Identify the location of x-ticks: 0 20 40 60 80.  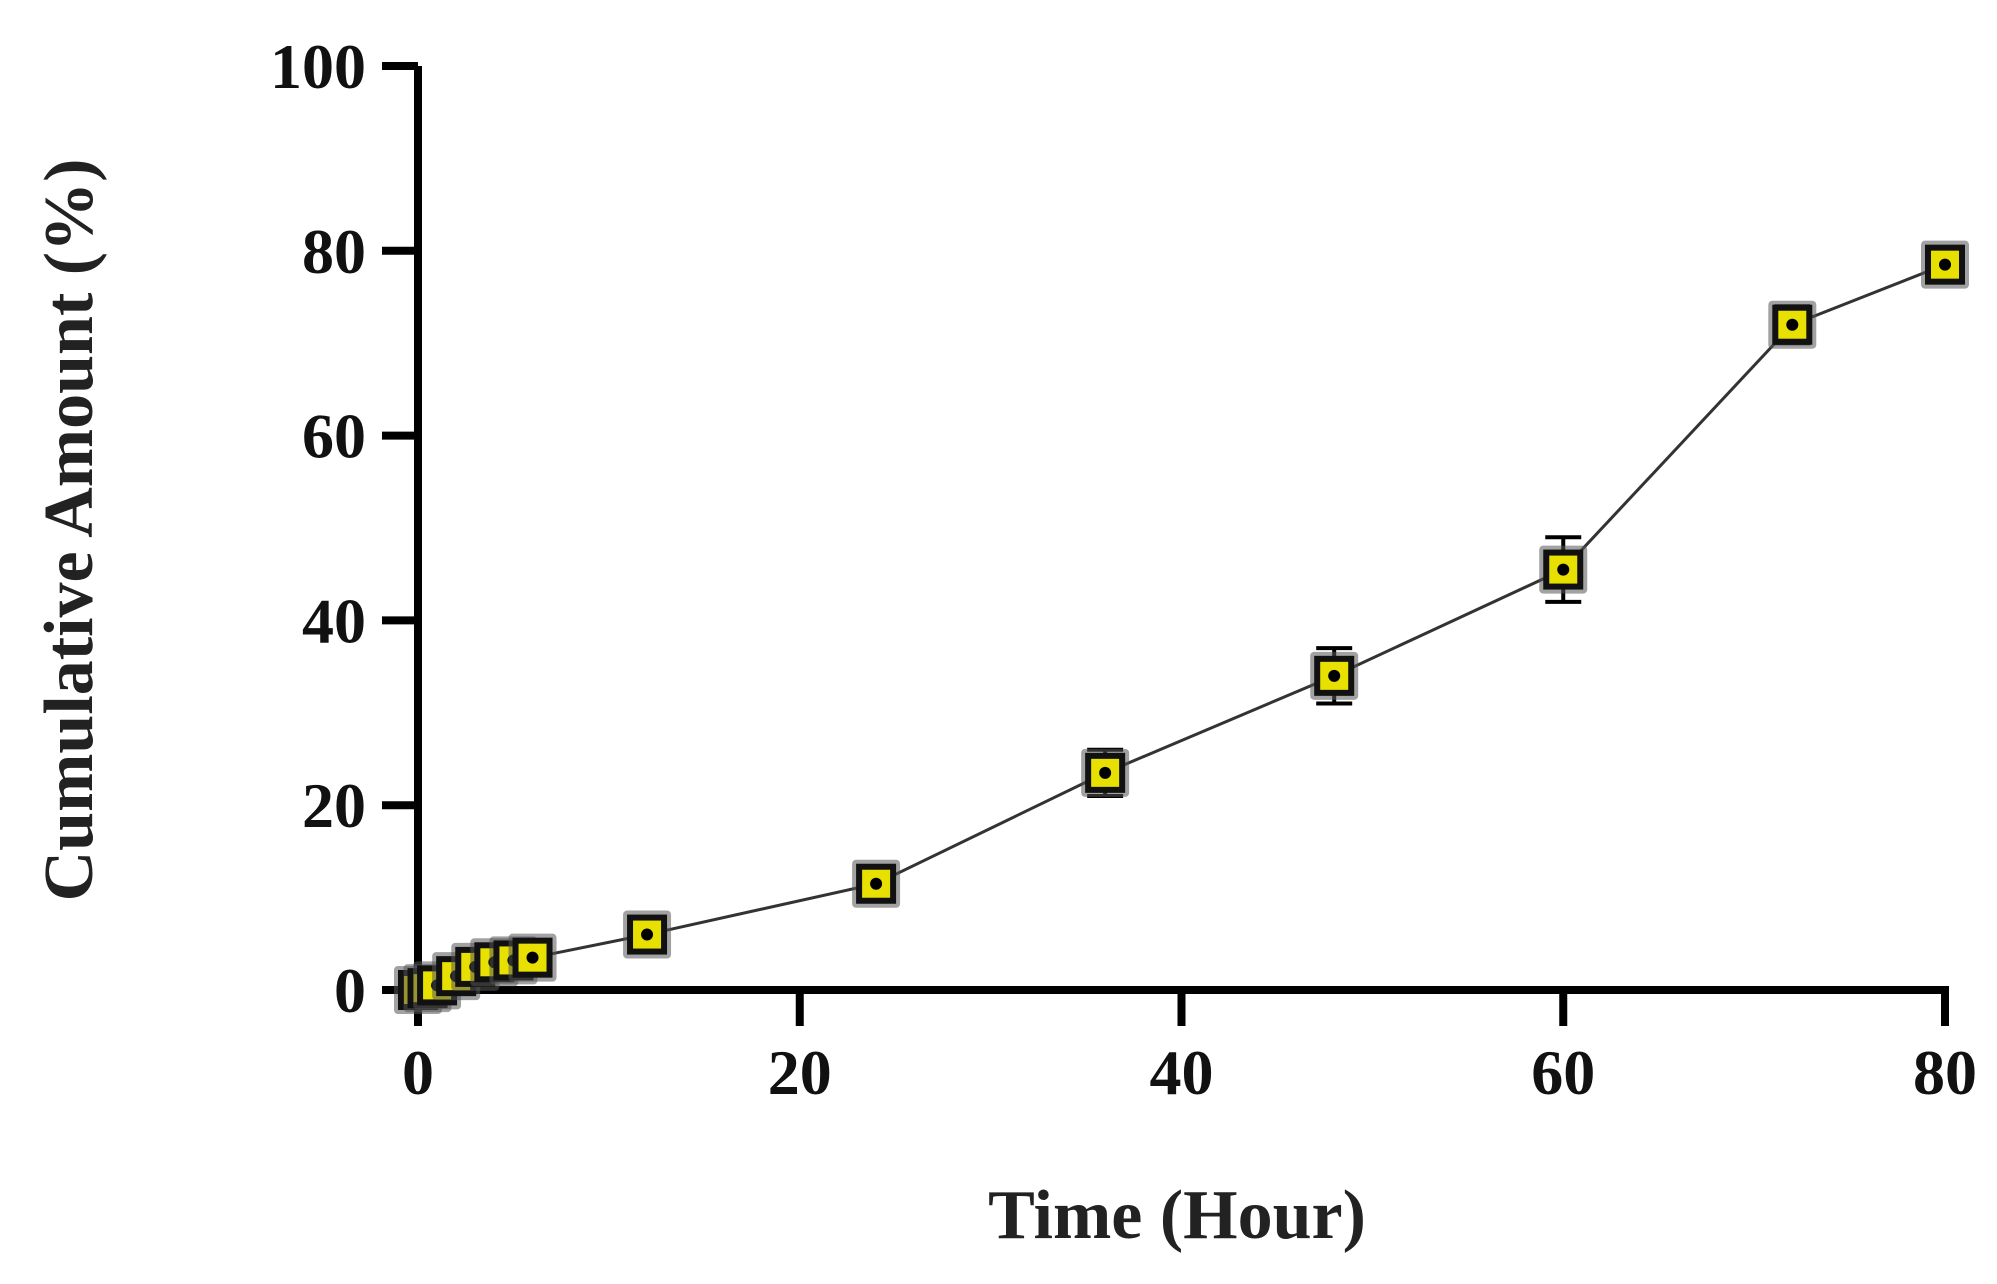
(1189, 1049).